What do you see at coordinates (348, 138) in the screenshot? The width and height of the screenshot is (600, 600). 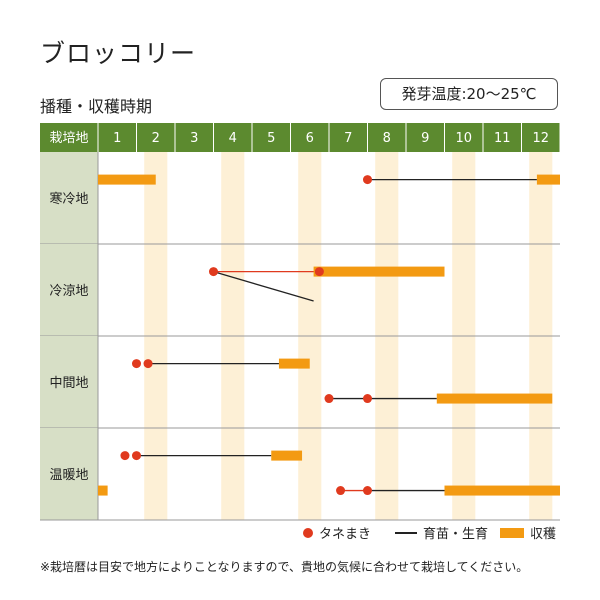 I see `month-label: 7` at bounding box center [348, 138].